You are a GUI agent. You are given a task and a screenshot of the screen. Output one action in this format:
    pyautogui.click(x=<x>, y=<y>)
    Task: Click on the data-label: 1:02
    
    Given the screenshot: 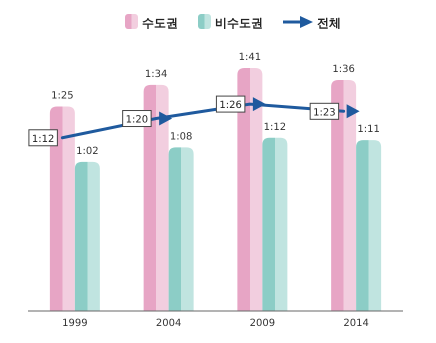 What is the action you would take?
    pyautogui.click(x=87, y=151)
    